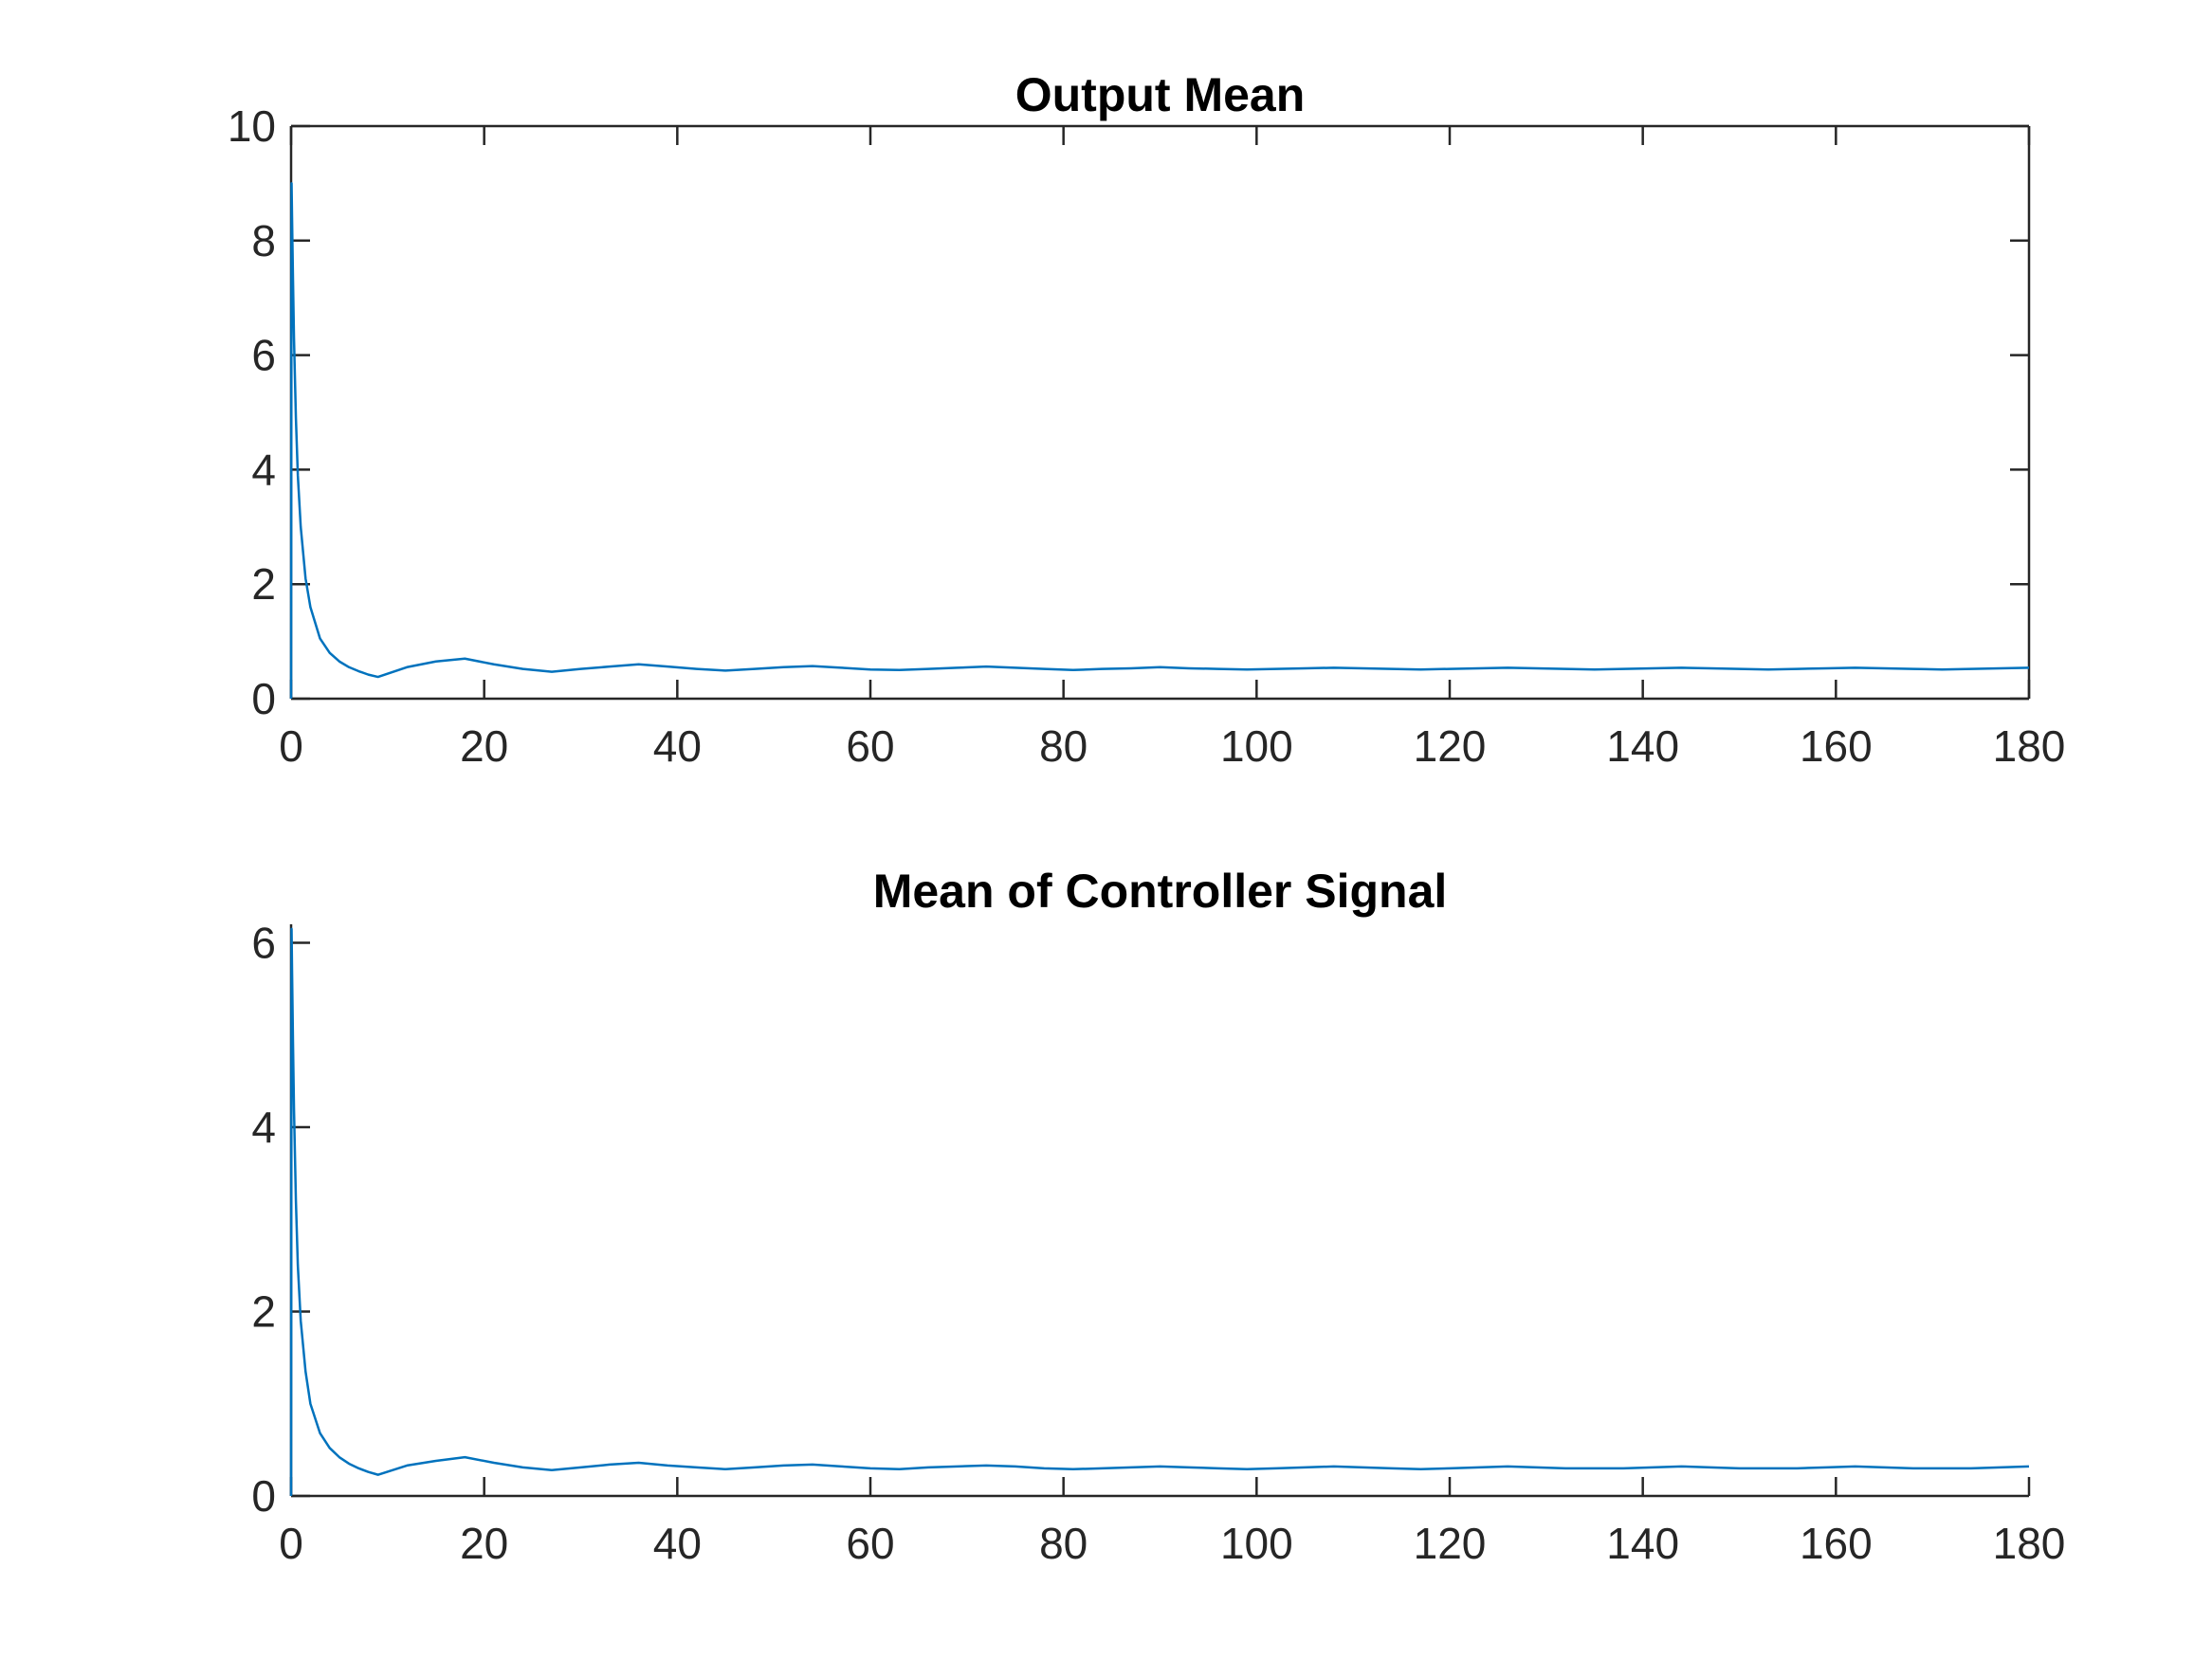  I want to click on y-tick-label: 10, so click(252, 126).